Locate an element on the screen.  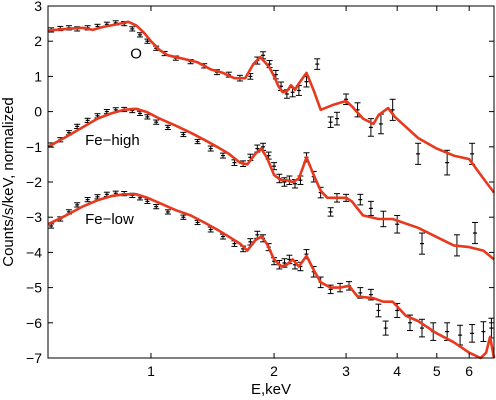
series-label-fe-low: Fe−low is located at coordinates (109, 219).